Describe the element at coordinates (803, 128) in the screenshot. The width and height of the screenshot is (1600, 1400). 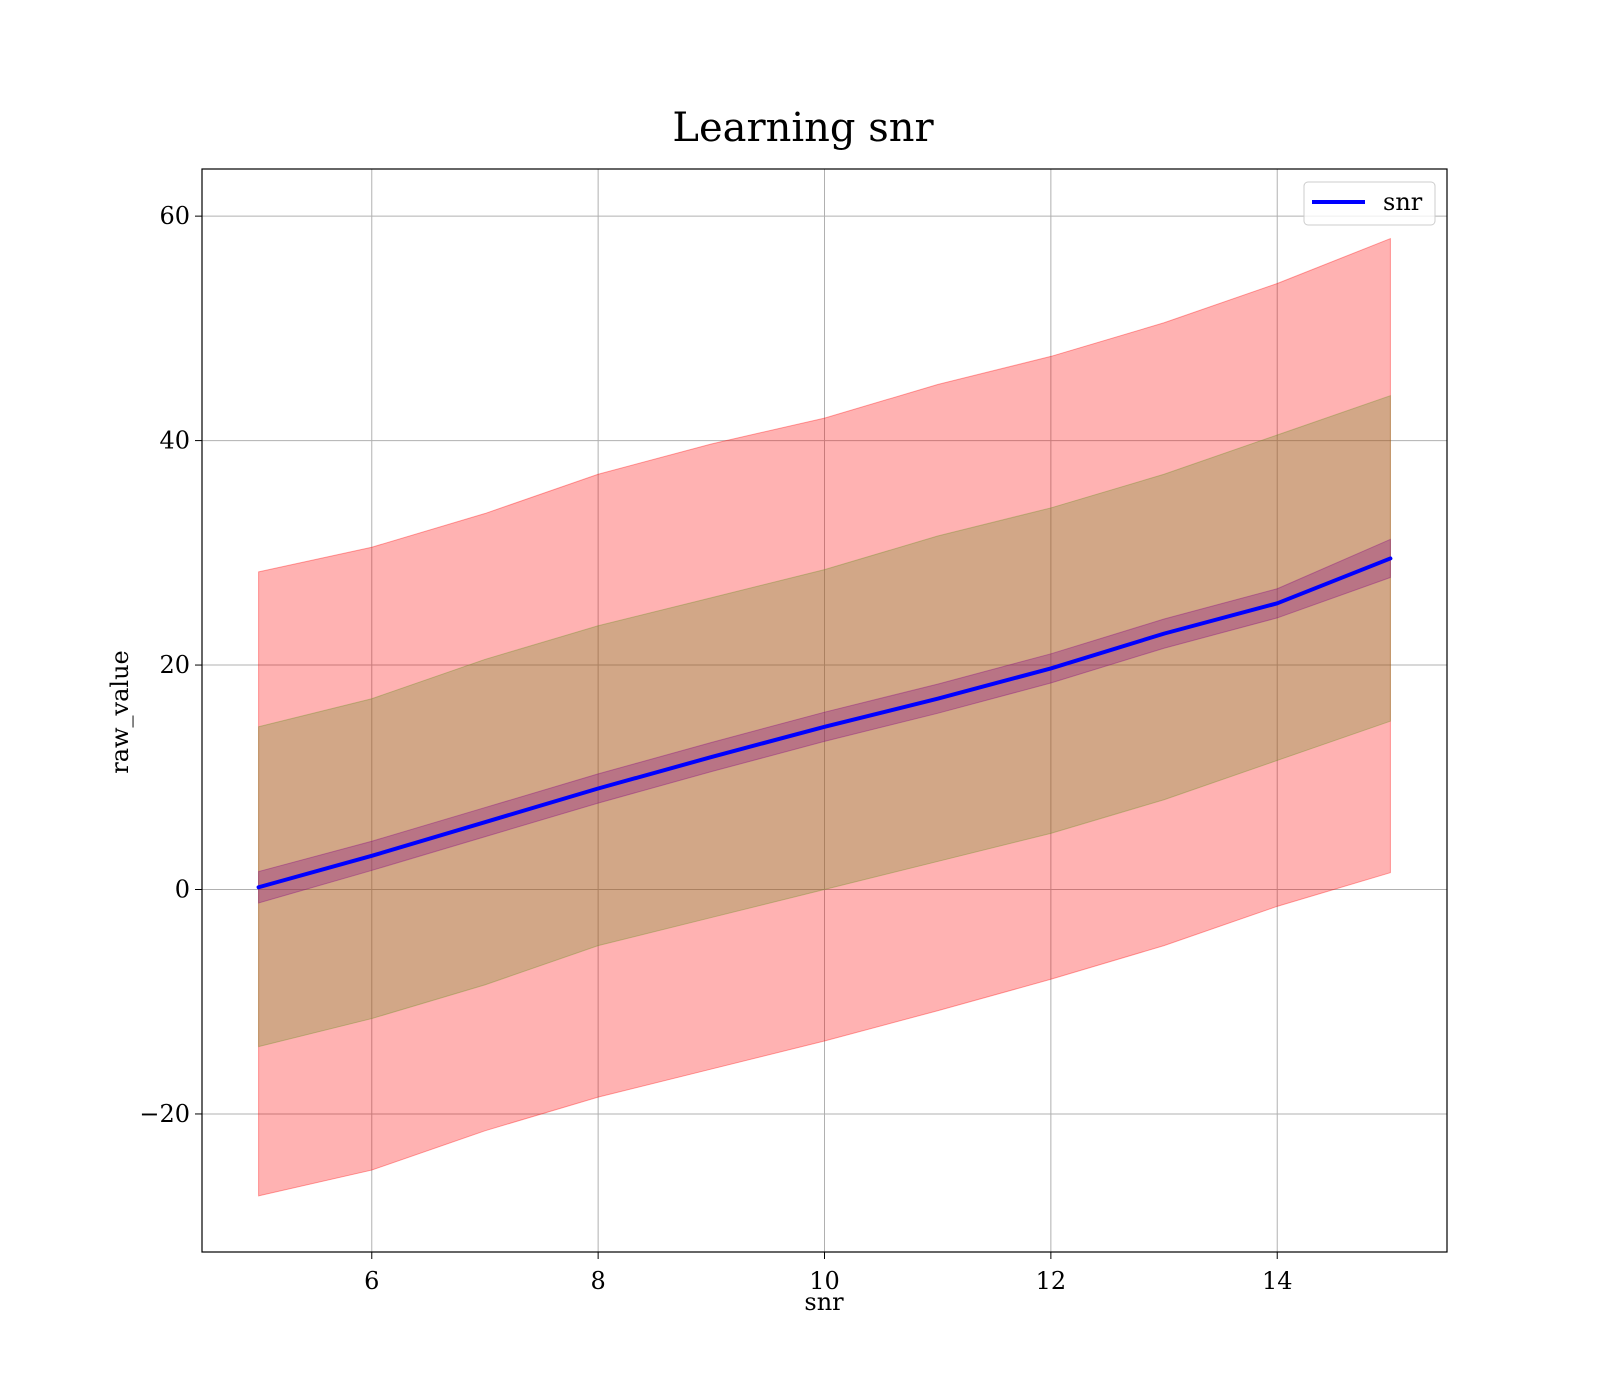
I see `chart-title: Learning snr` at that location.